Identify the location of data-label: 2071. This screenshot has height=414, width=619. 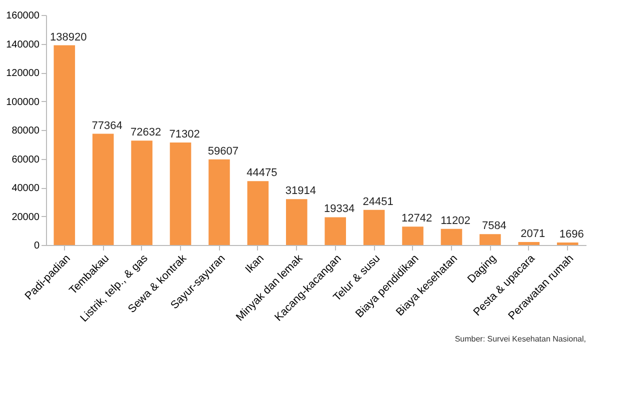
(533, 234).